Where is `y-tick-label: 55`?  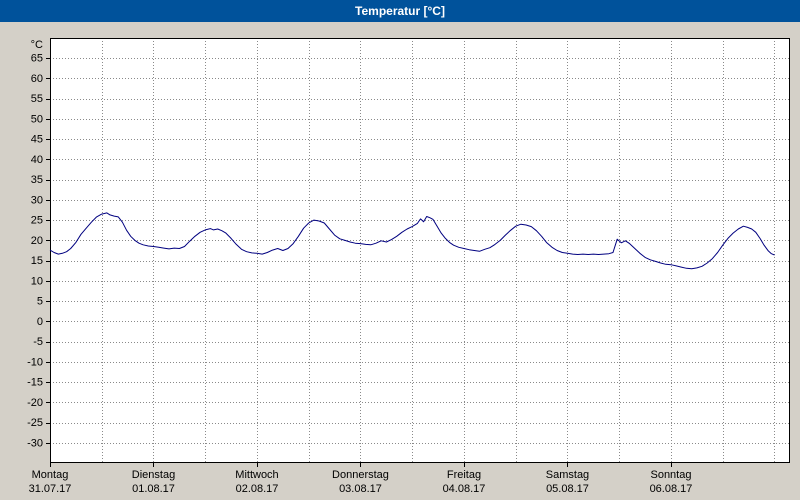
y-tick-label: 55 is located at coordinates (37, 99).